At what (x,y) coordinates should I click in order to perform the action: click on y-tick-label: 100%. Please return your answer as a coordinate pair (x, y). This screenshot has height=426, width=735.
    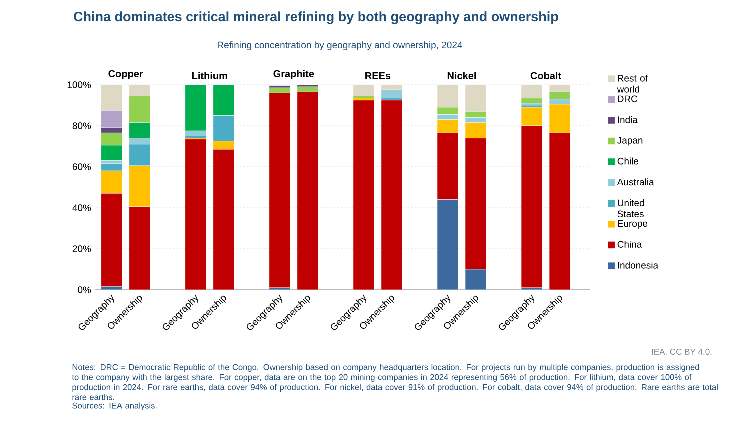
    Looking at the image, I should click on (80, 85).